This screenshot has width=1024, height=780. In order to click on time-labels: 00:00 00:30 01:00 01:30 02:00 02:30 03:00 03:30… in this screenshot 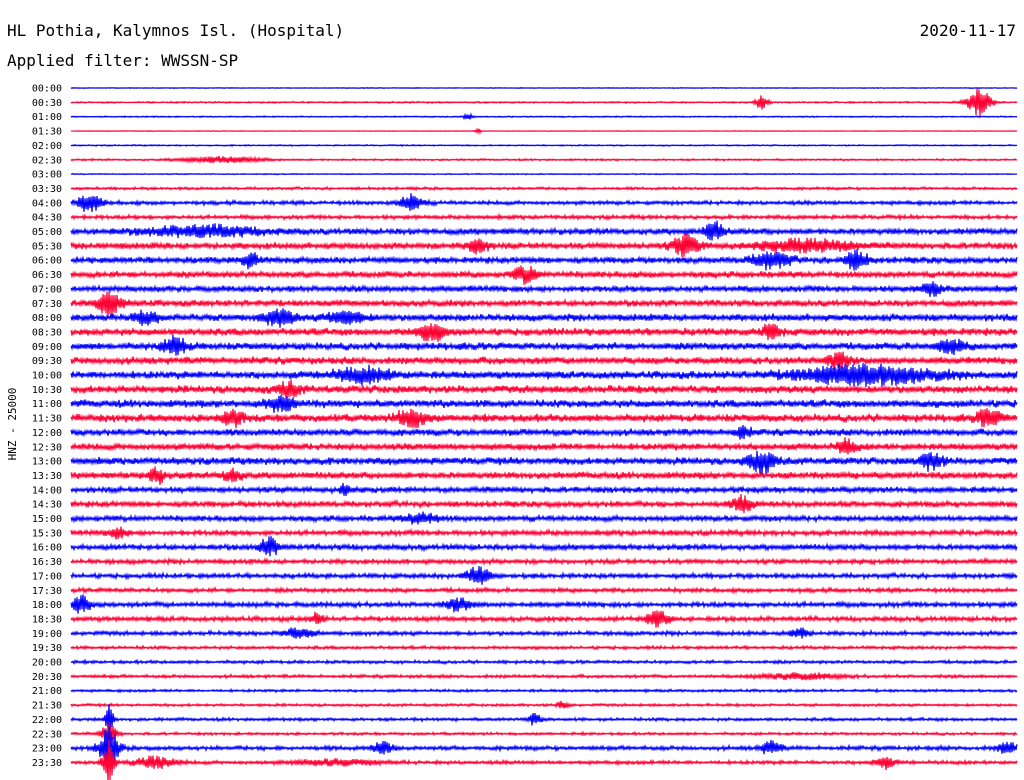, I will do `click(47, 426)`.